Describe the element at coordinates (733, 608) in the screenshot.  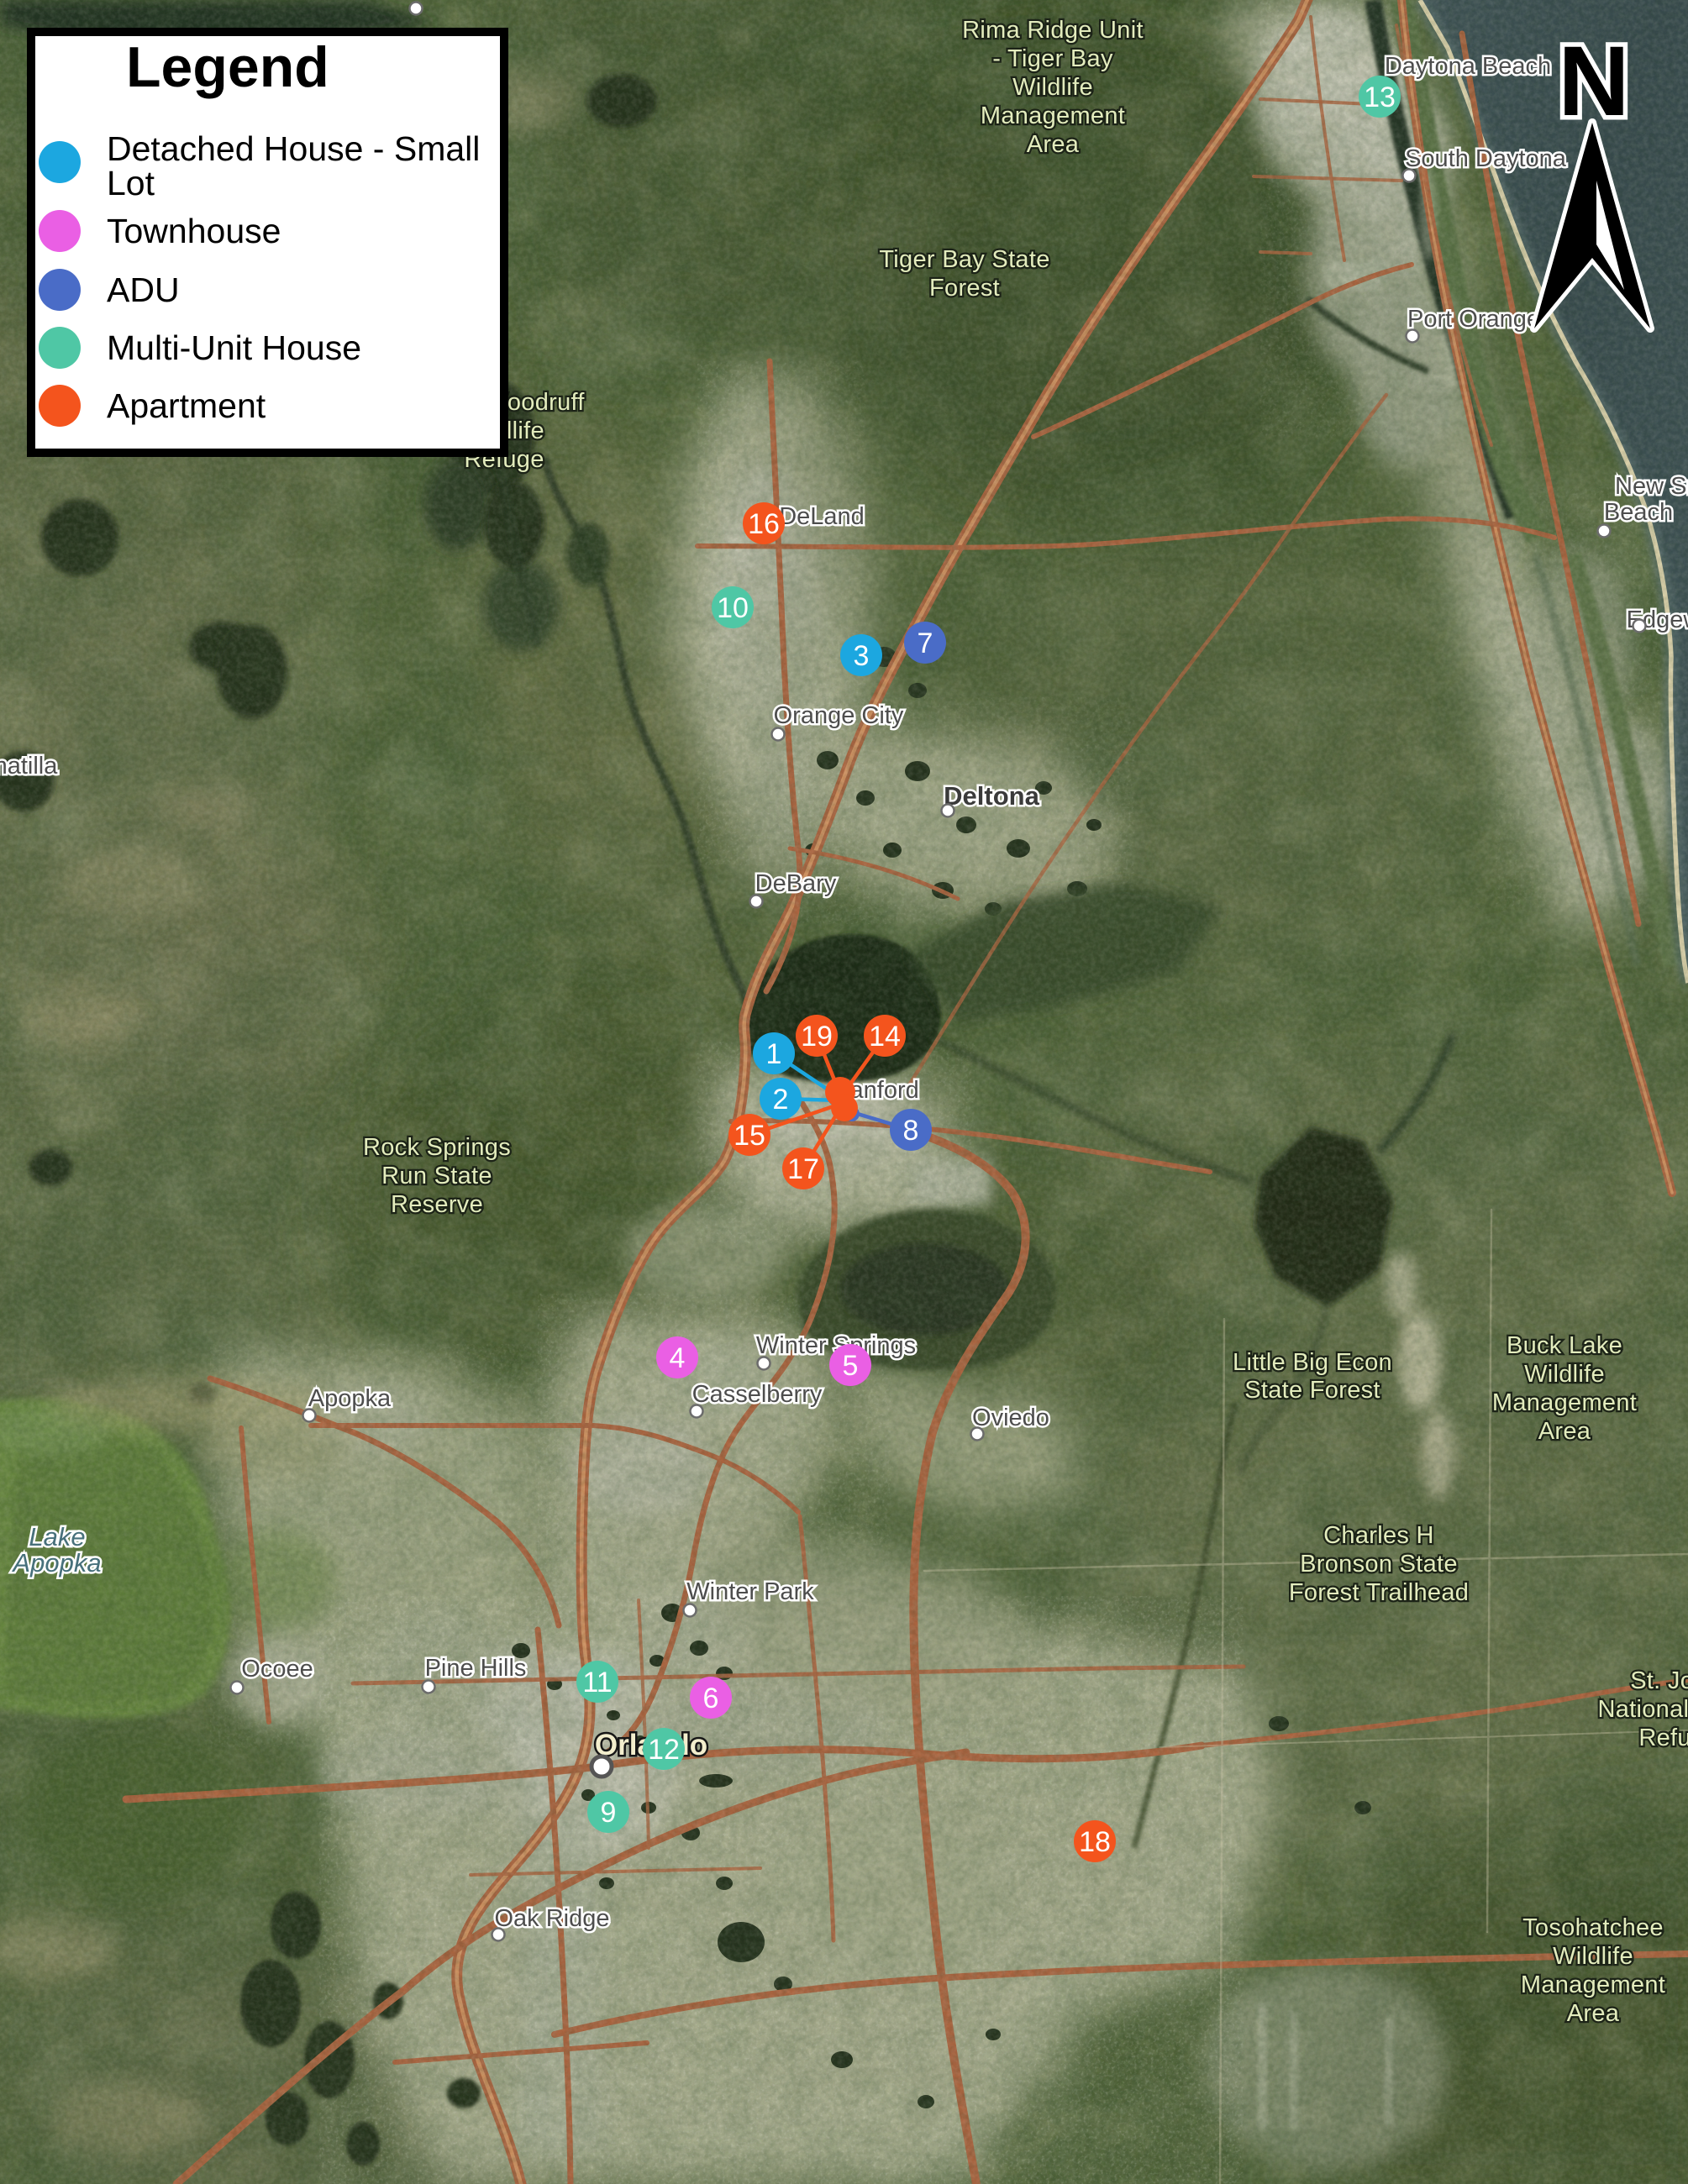
I see `svg-text: 10` at that location.